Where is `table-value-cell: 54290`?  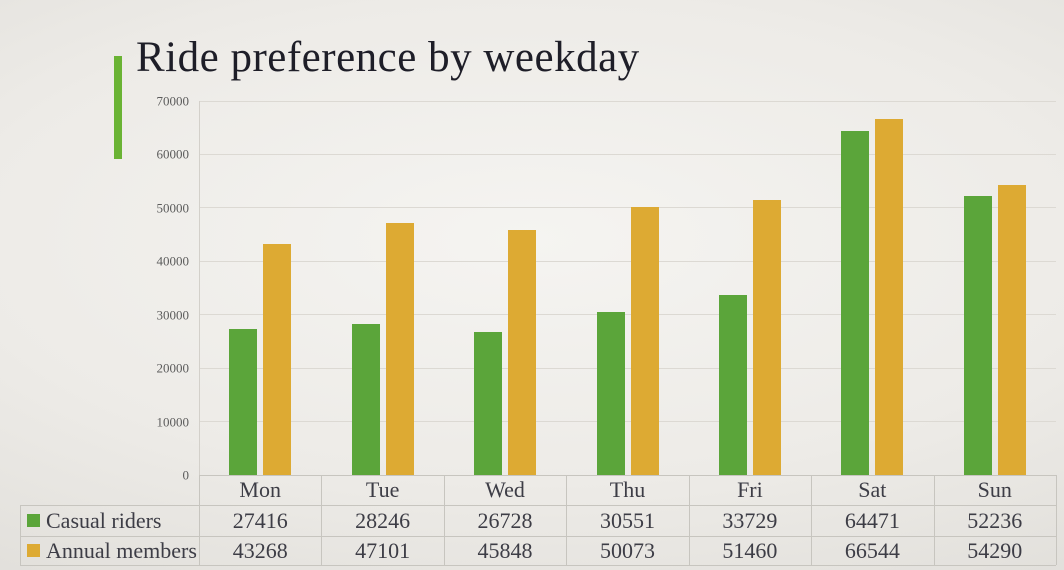 table-value-cell: 54290 is located at coordinates (995, 550).